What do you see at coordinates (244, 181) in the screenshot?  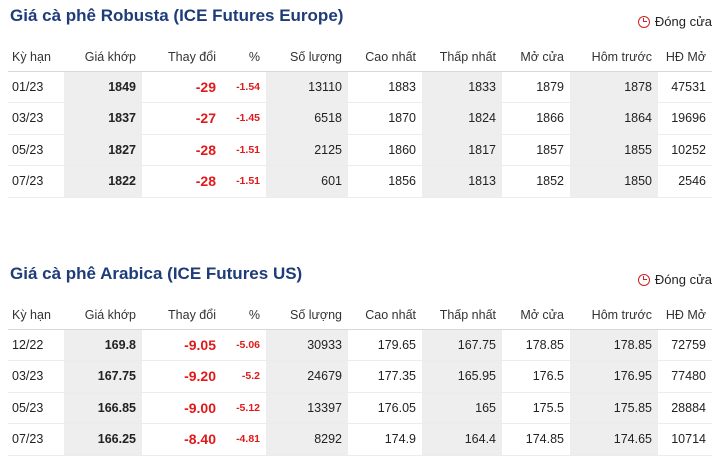 I see `cell-change-percent: -1.51` at bounding box center [244, 181].